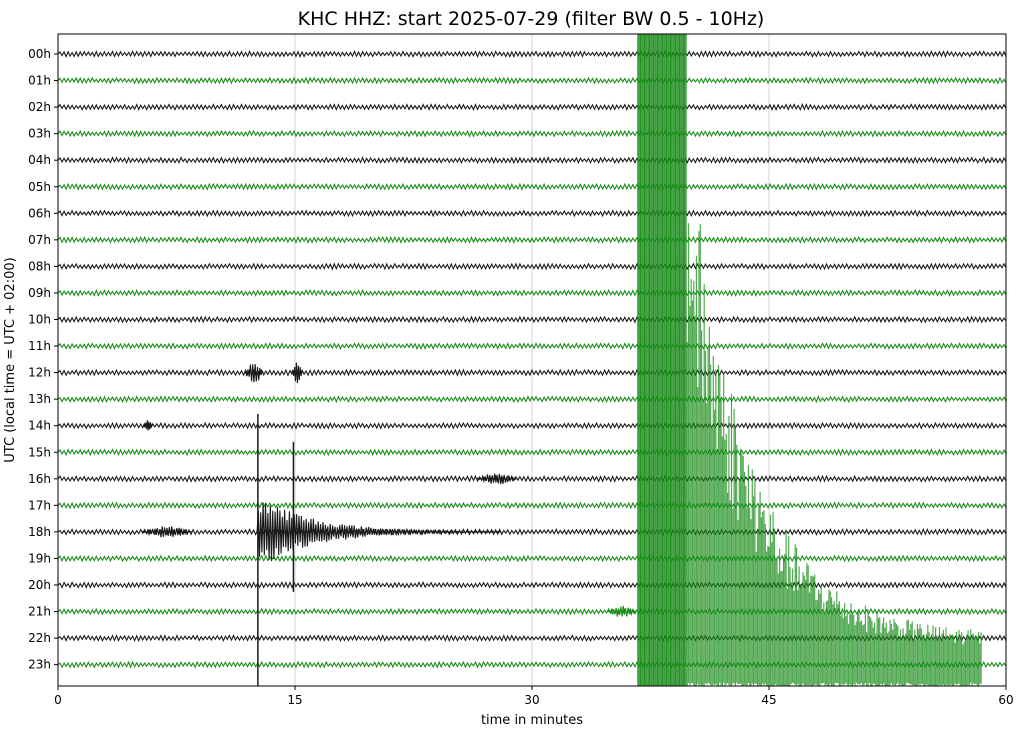 The image size is (1024, 737). Describe the element at coordinates (532, 133) in the screenshot. I see `trace-03h` at that location.